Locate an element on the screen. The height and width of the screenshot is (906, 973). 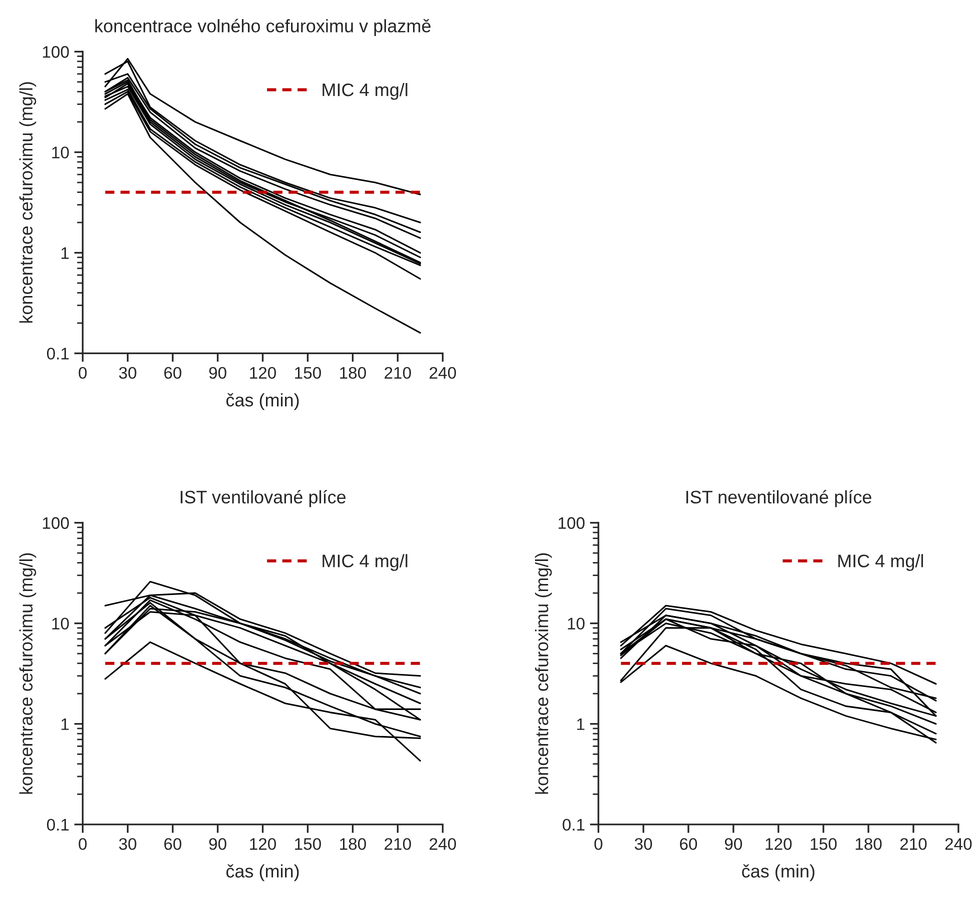
chart-title: IST neventilované plíce is located at coordinates (779, 499).